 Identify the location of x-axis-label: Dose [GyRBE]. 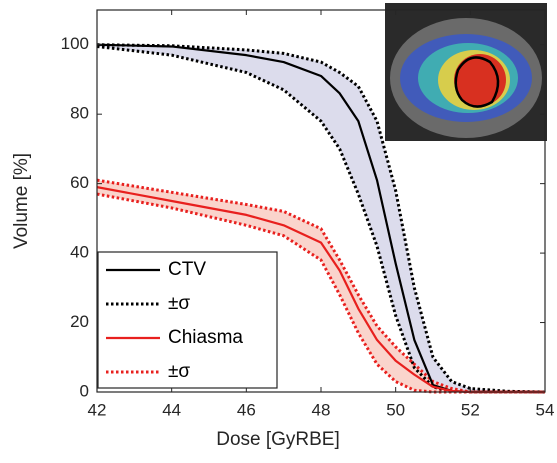
(278, 439).